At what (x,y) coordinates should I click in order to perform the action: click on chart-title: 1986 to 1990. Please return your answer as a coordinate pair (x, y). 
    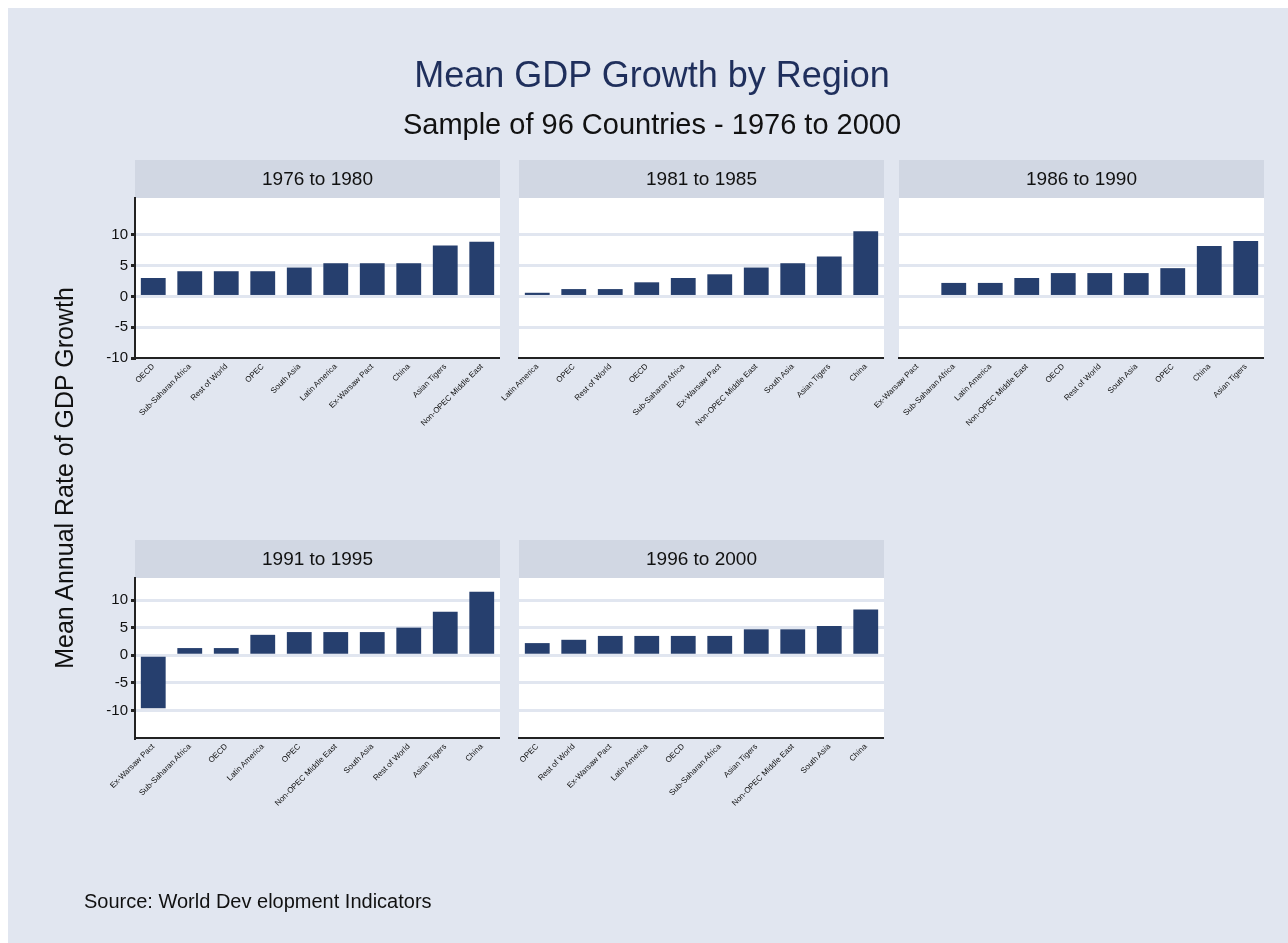
    Looking at the image, I should click on (1081, 179).